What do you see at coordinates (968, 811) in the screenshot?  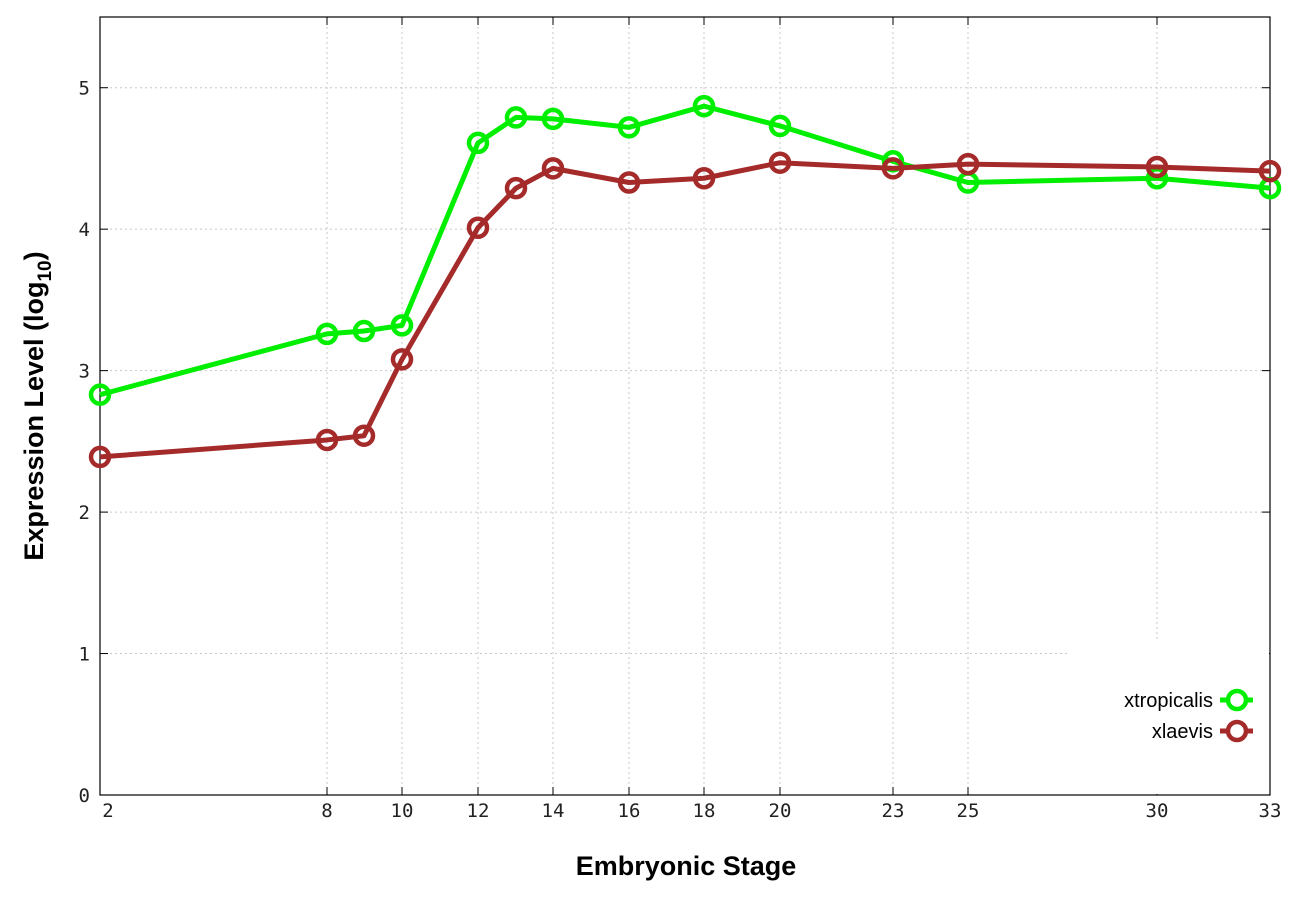 I see `x-tick-label: 25` at bounding box center [968, 811].